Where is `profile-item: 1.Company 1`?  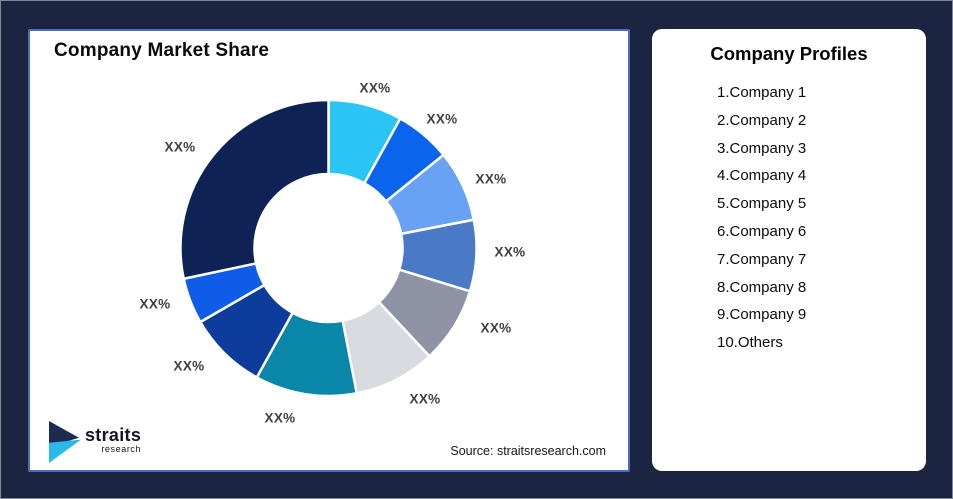 profile-item: 1.Company 1 is located at coordinates (762, 92).